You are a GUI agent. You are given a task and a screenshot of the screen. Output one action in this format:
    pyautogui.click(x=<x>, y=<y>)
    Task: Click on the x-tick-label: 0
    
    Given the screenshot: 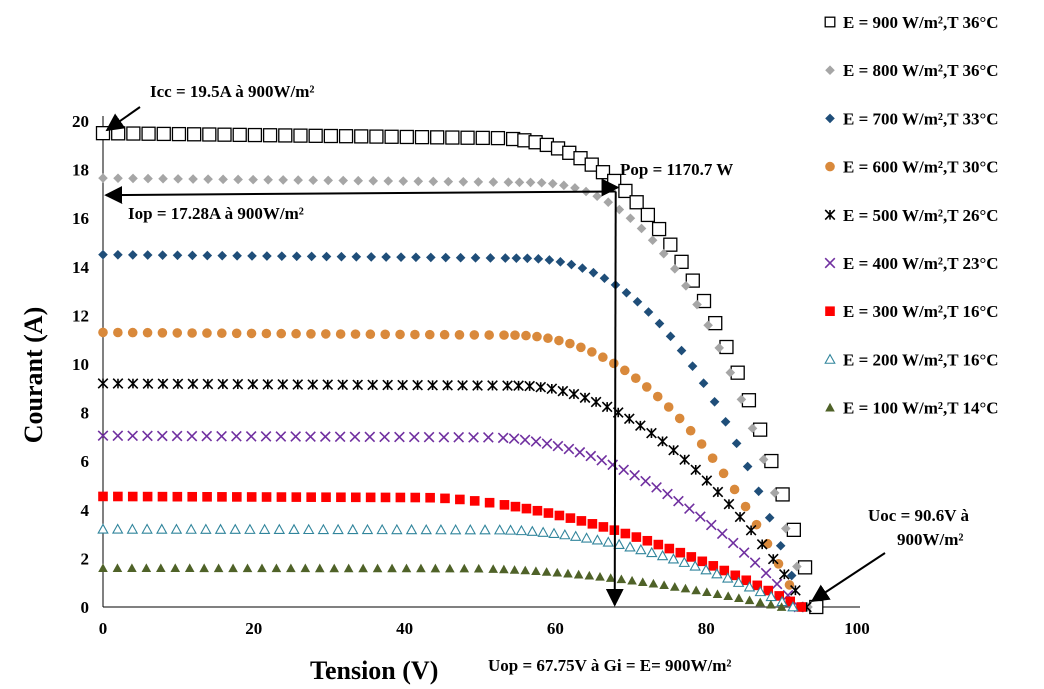 What is the action you would take?
    pyautogui.click(x=103, y=628)
    